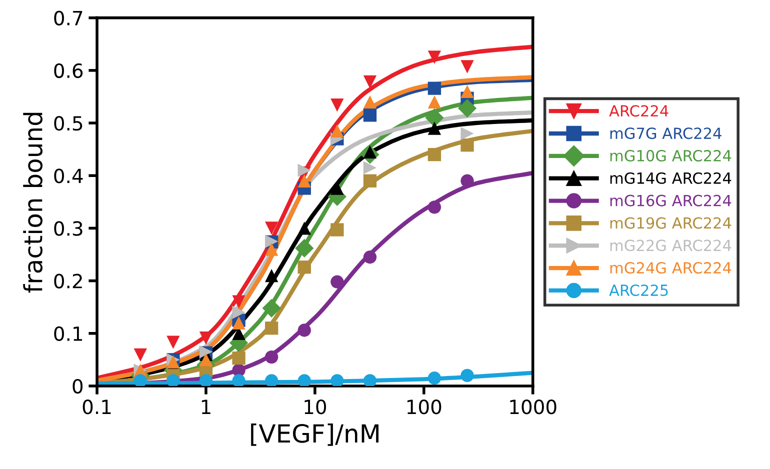  What do you see at coordinates (671, 156) in the screenshot?
I see `legend-label: mG10G ARC224` at bounding box center [671, 156].